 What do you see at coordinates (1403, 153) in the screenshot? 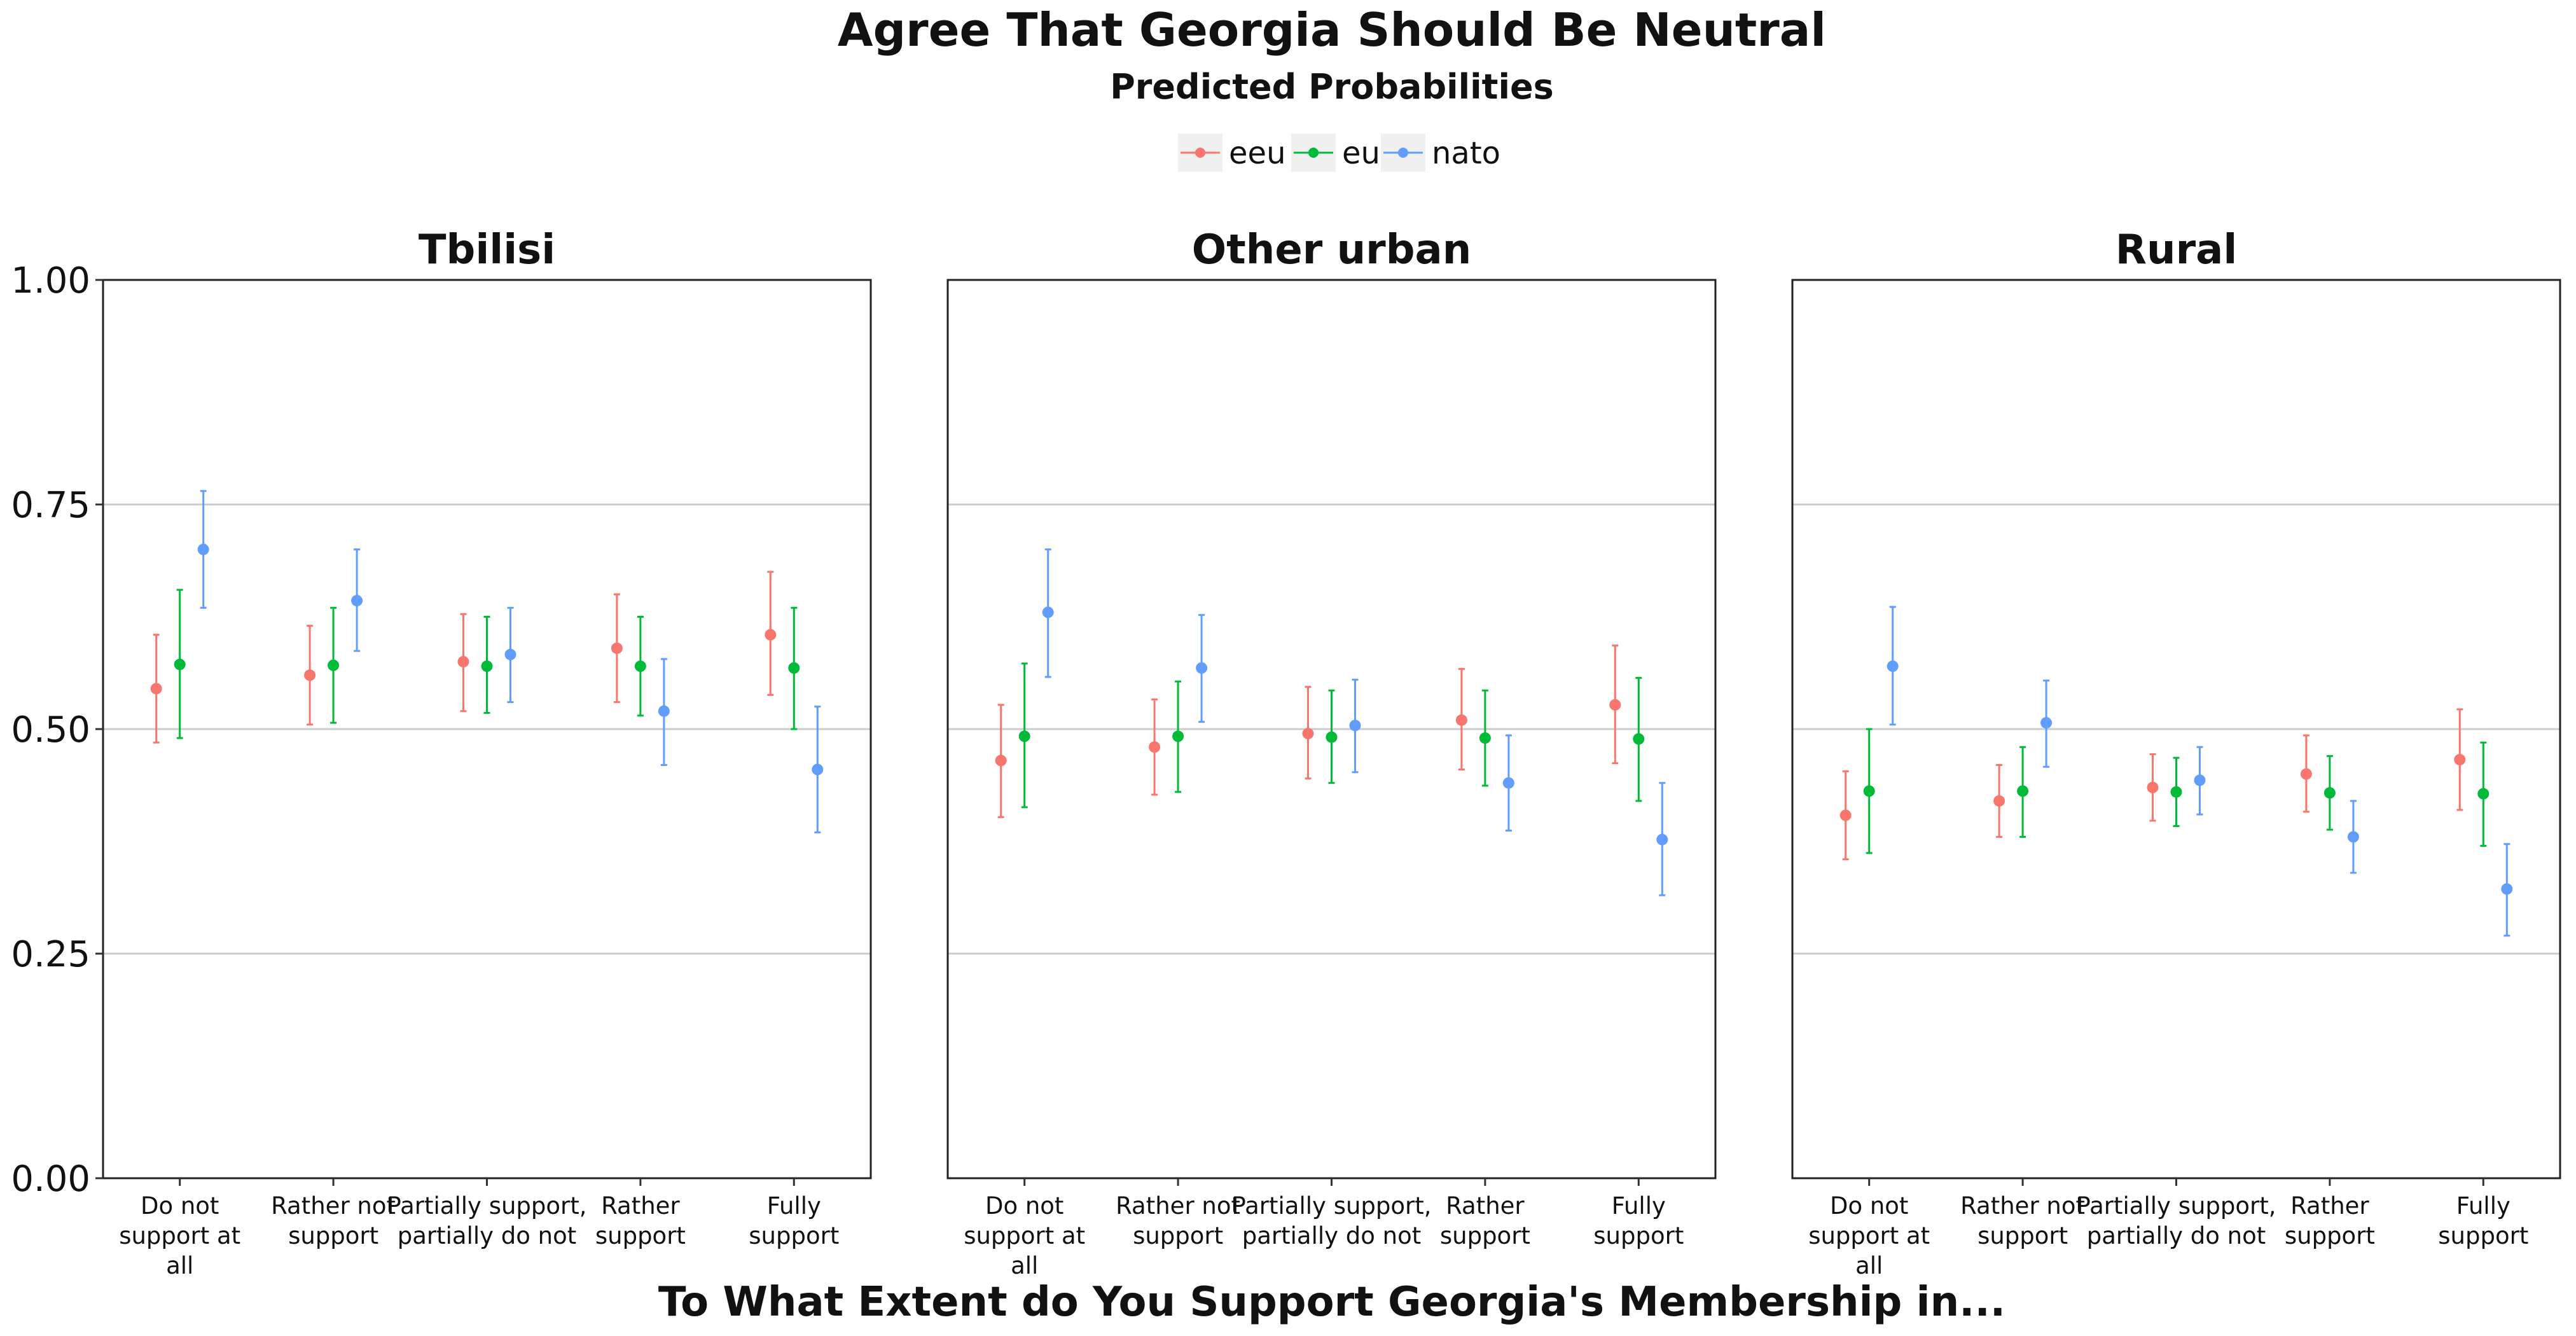
I see `legend-dot-nato` at bounding box center [1403, 153].